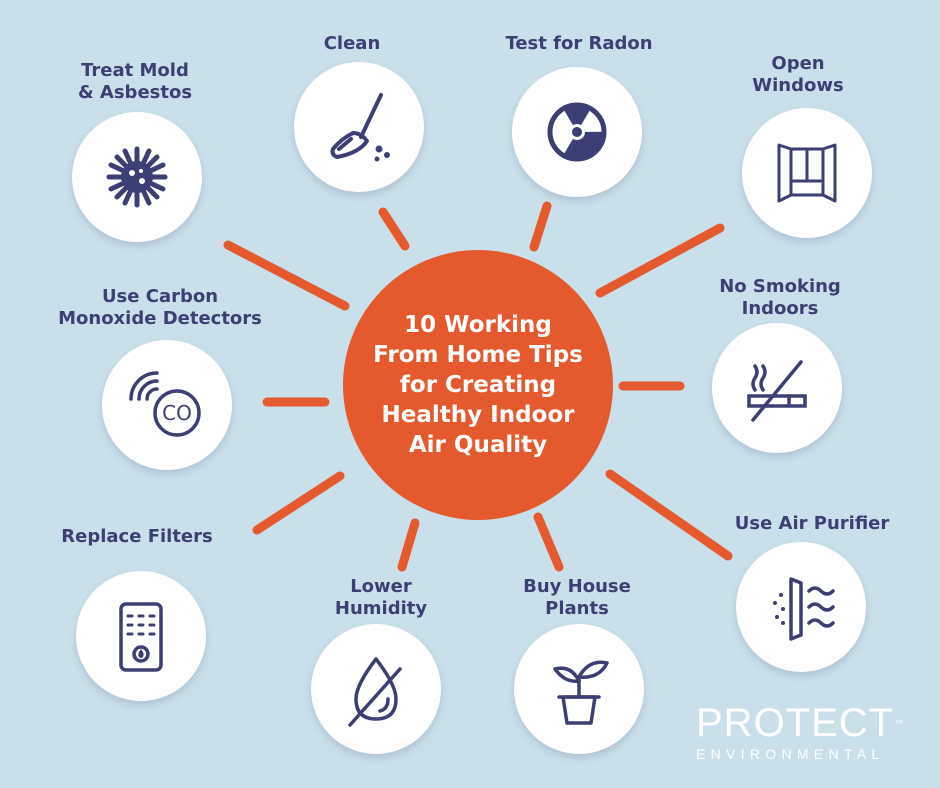  What do you see at coordinates (177, 413) in the screenshot?
I see `svg-text: CO` at bounding box center [177, 413].